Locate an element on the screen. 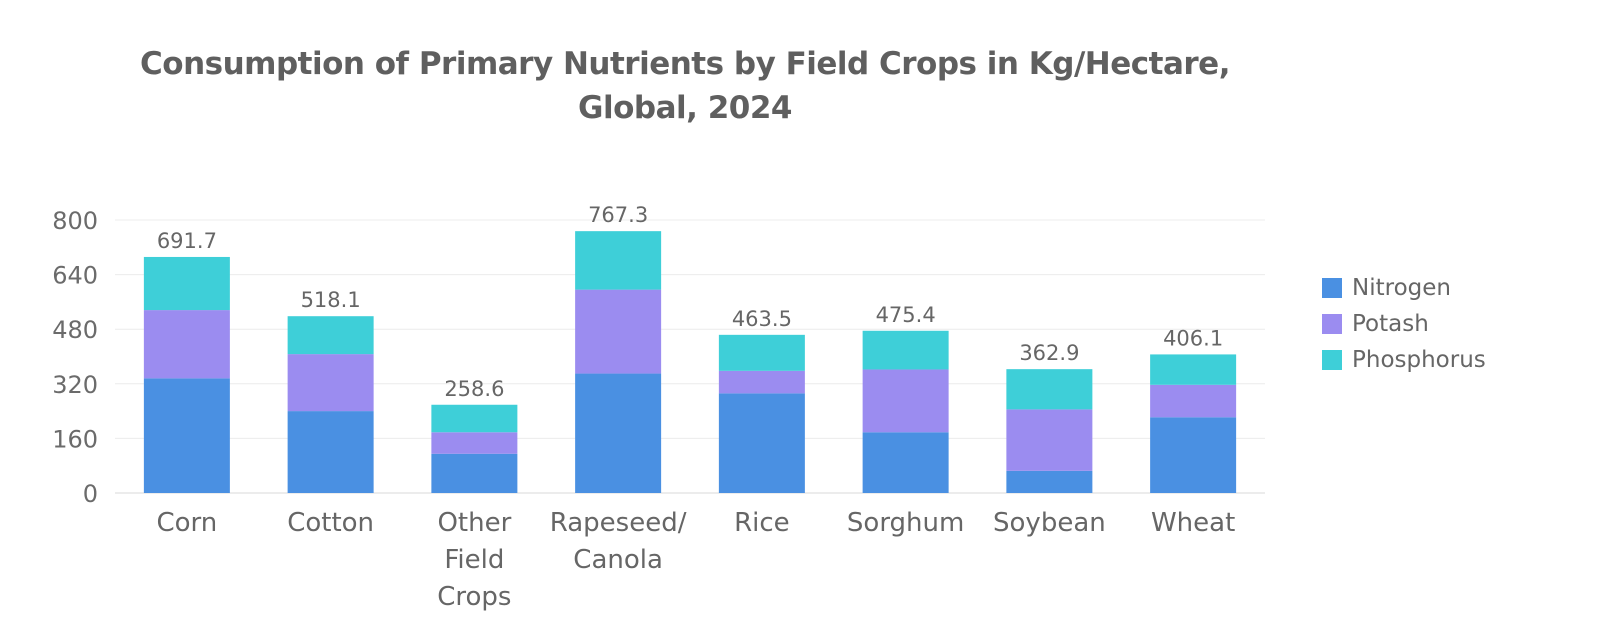  data-label-total-rice: 463.5 is located at coordinates (762, 319).